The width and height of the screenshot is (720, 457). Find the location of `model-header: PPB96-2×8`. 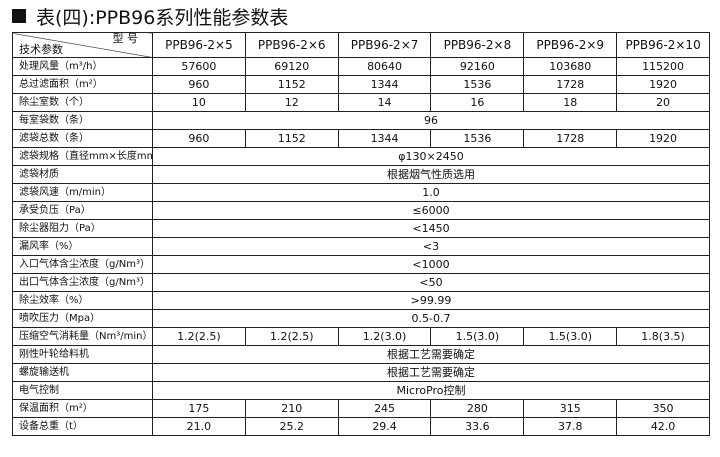

model-header: PPB96-2×8 is located at coordinates (477, 45).